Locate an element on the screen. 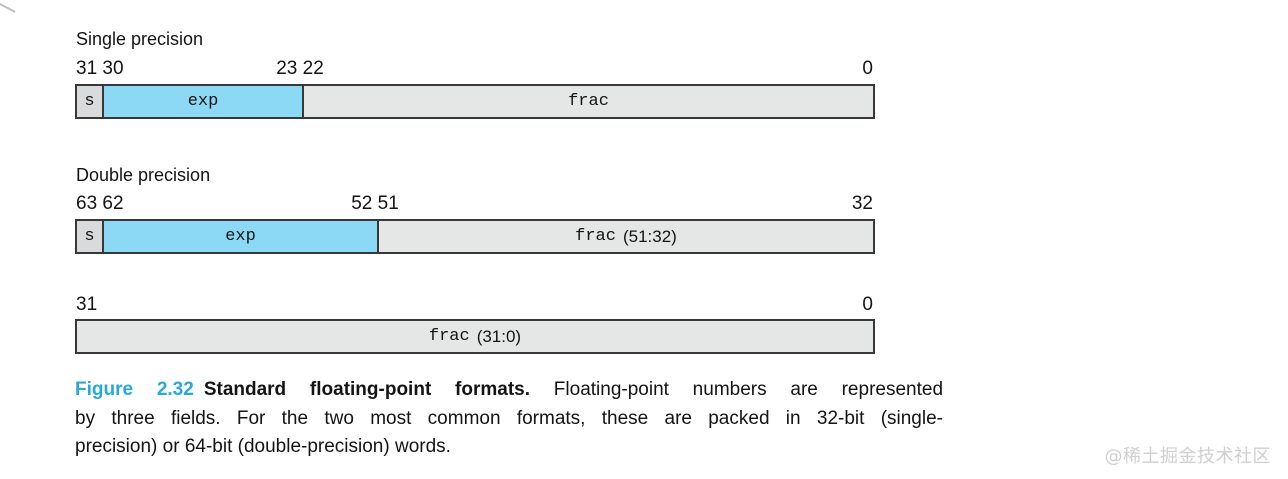  double-precision-label: Double precision is located at coordinates (143, 175).